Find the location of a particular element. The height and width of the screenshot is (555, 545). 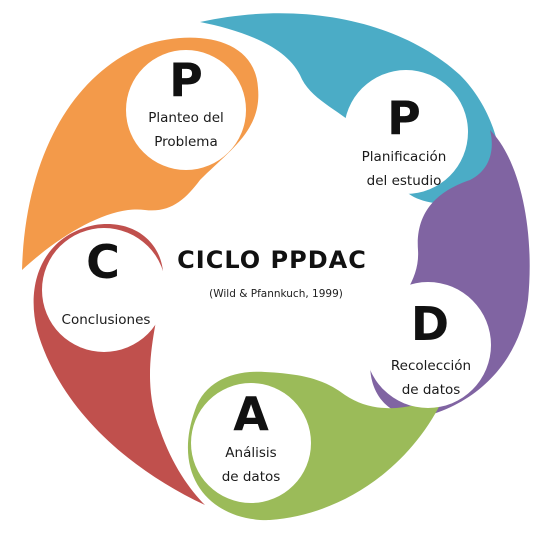

stage-label-line1: Planificación is located at coordinates (404, 157).